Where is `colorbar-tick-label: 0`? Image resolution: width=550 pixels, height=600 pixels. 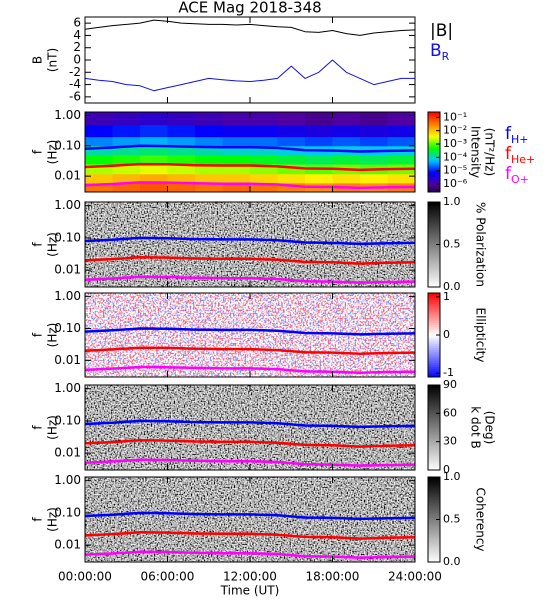
colorbar-tick-label: 0 is located at coordinates (446, 334).